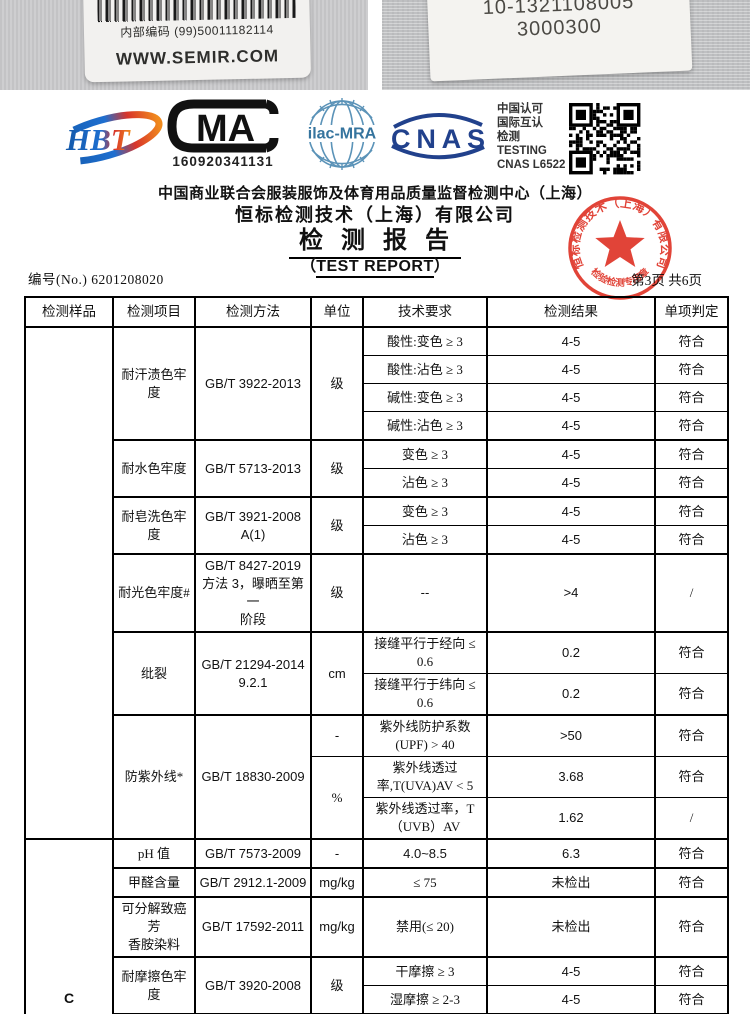 This screenshot has height=1014, width=750. Describe the element at coordinates (98, 139) in the screenshot. I see `svg-text: HBT` at that location.